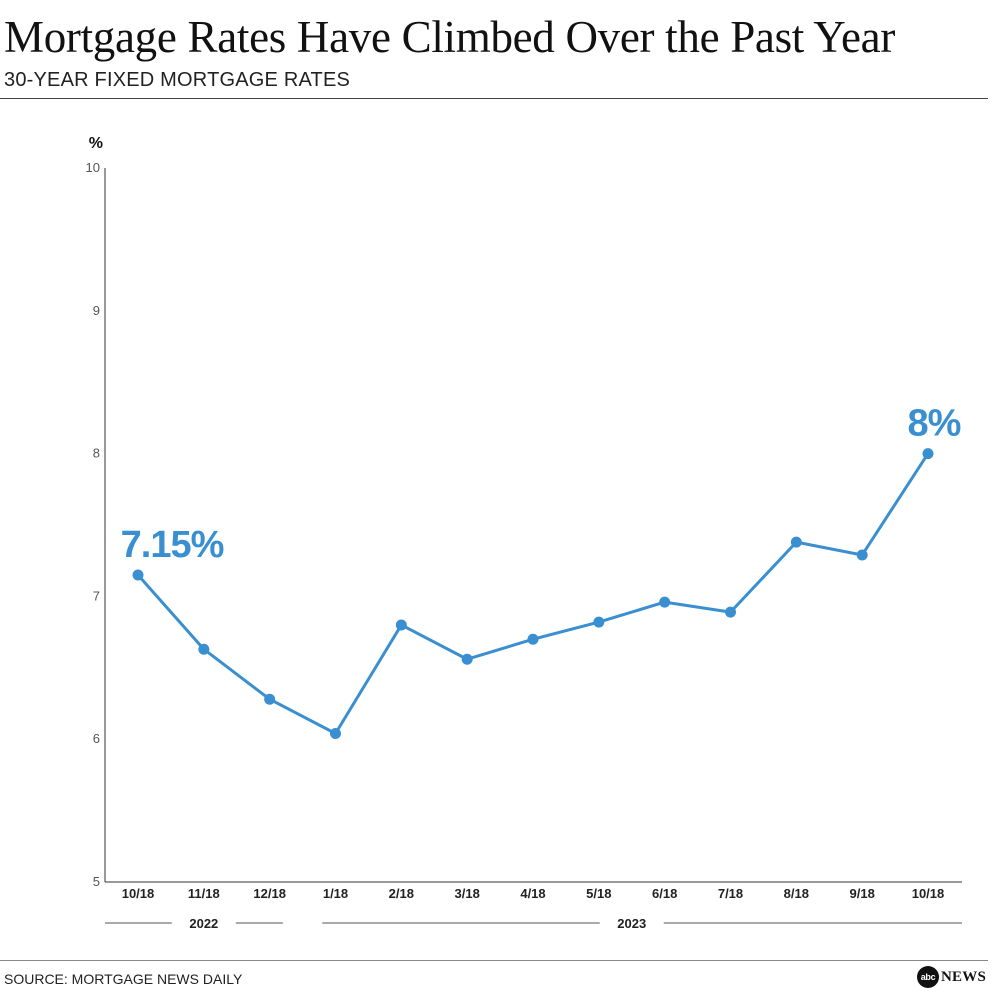 The image size is (992, 992). What do you see at coordinates (96, 310) in the screenshot?
I see `y-tick-label: 9` at bounding box center [96, 310].